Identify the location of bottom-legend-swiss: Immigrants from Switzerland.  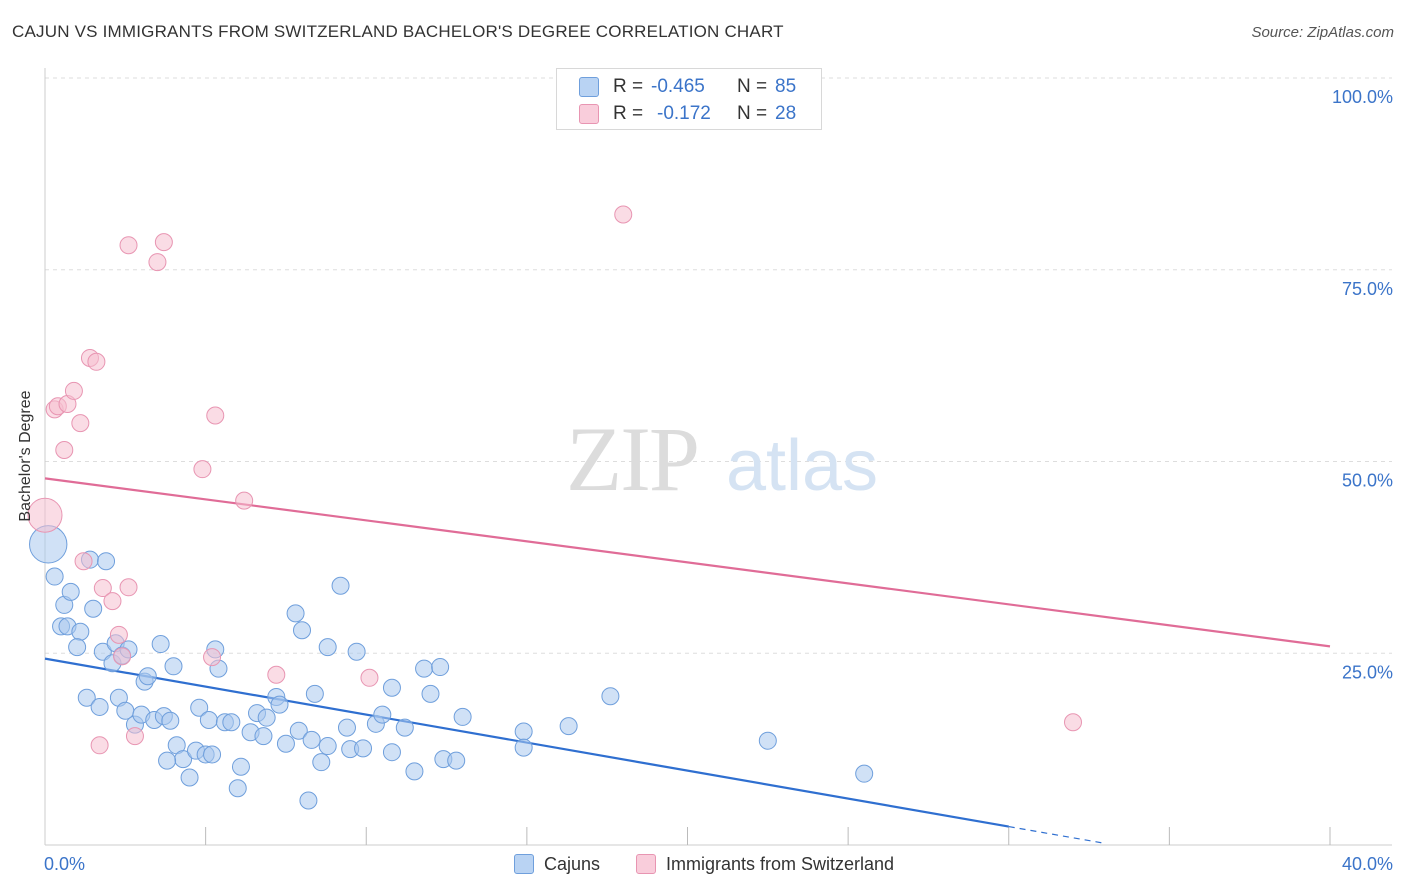
(765, 864).